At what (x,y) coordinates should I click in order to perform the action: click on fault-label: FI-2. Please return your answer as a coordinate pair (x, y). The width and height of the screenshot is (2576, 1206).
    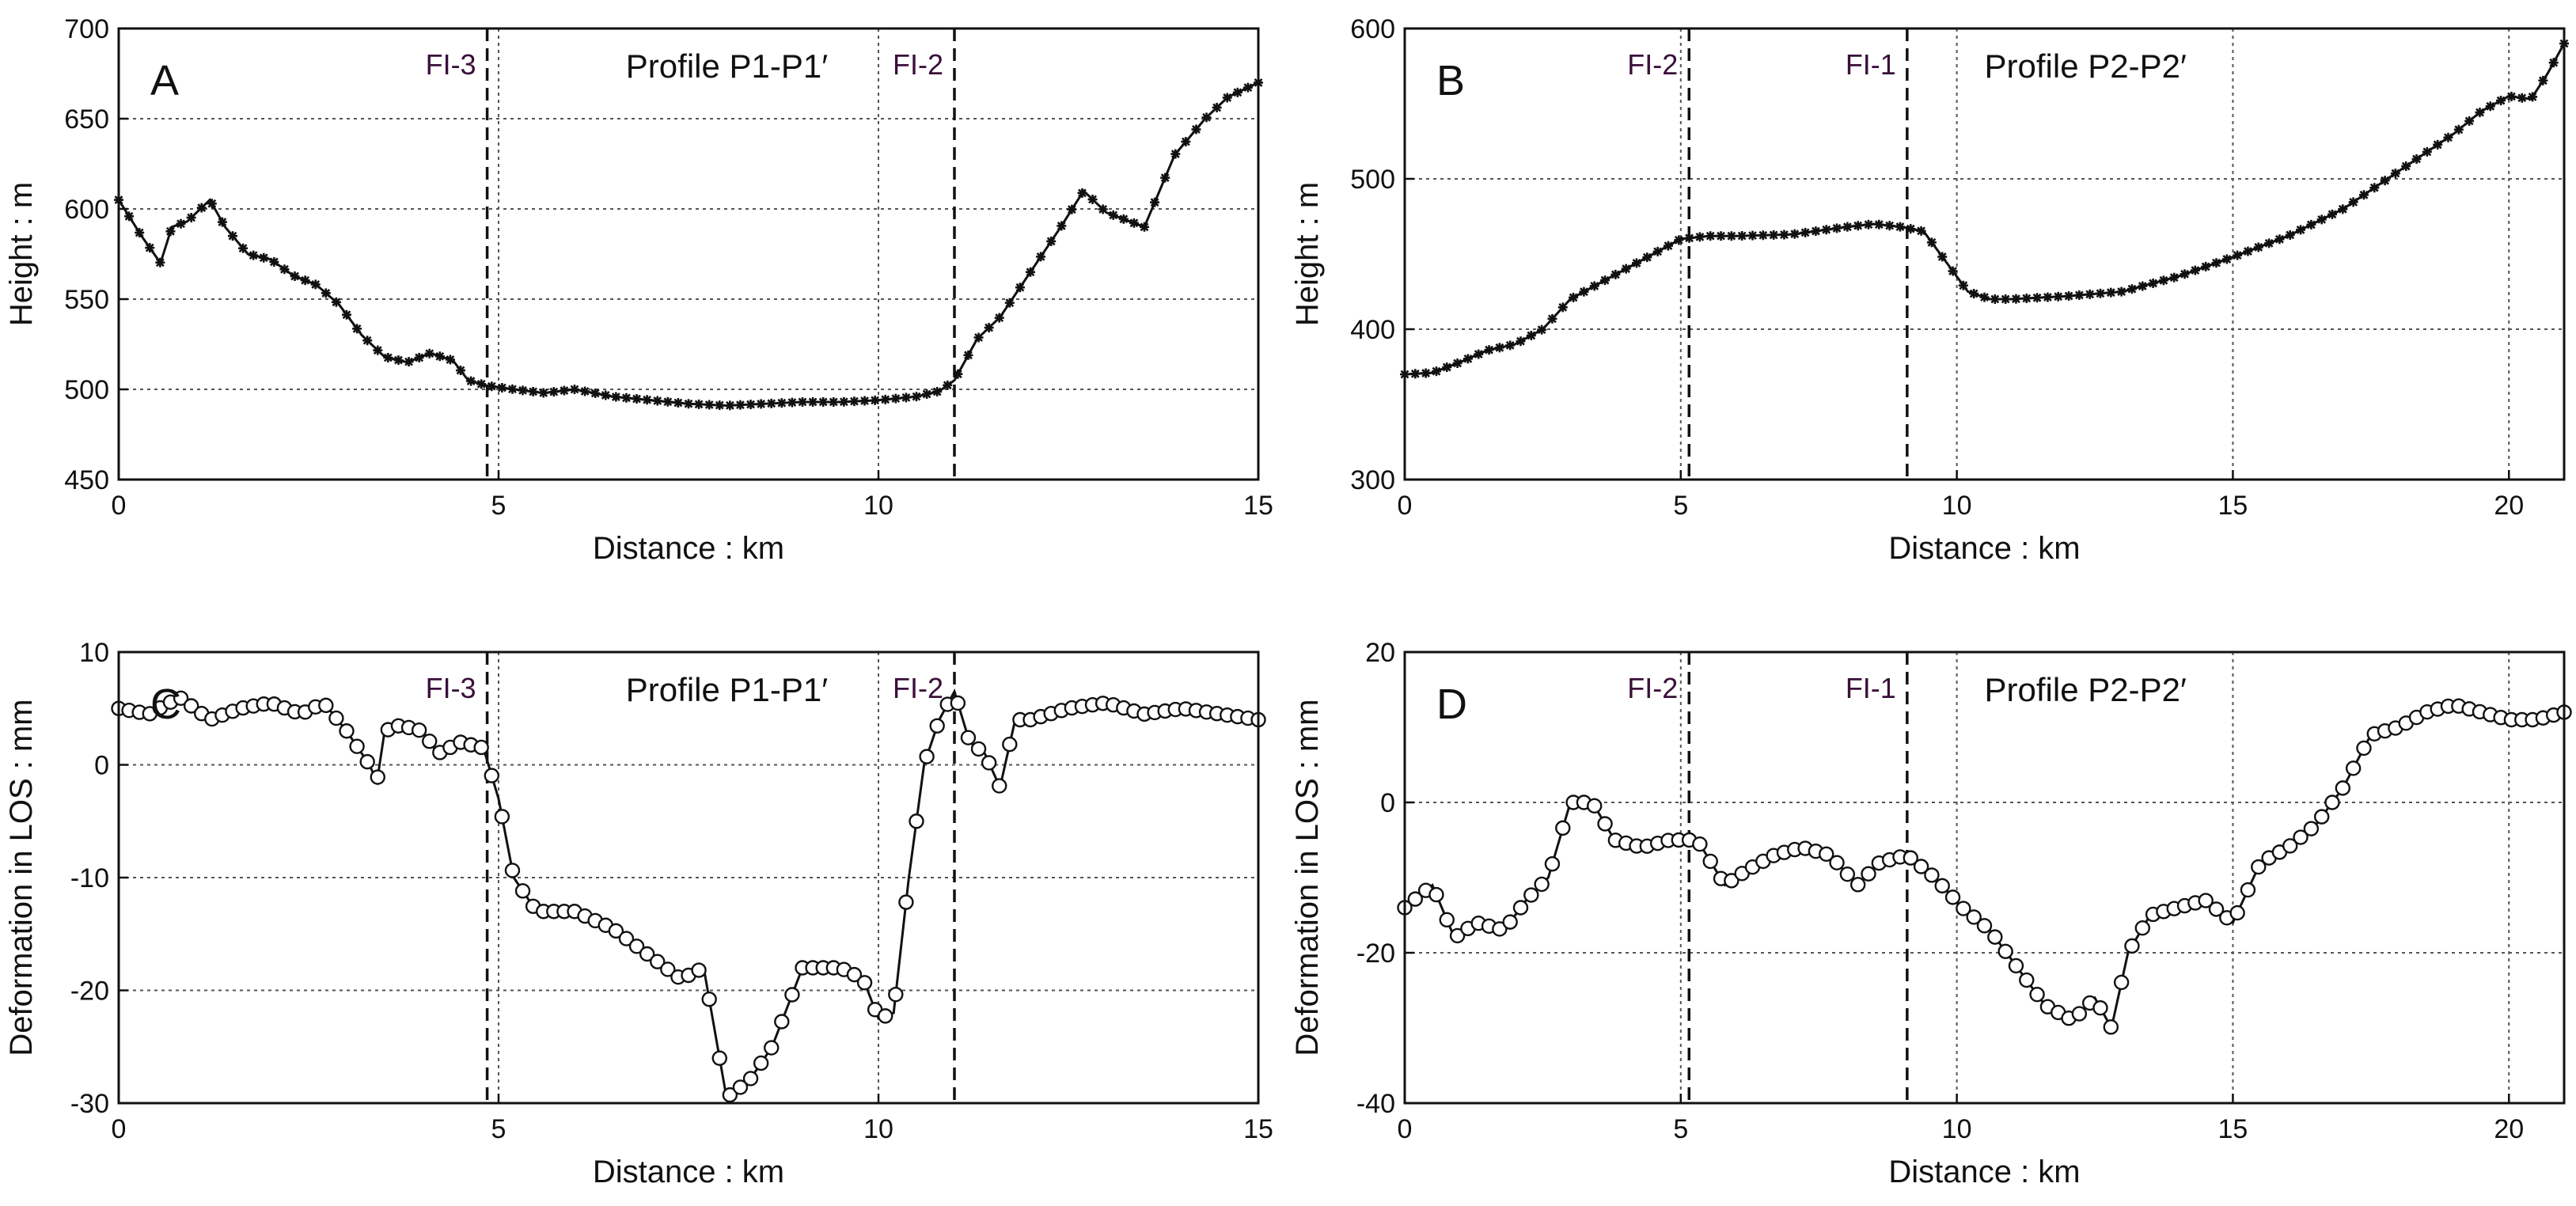
    Looking at the image, I should click on (1652, 64).